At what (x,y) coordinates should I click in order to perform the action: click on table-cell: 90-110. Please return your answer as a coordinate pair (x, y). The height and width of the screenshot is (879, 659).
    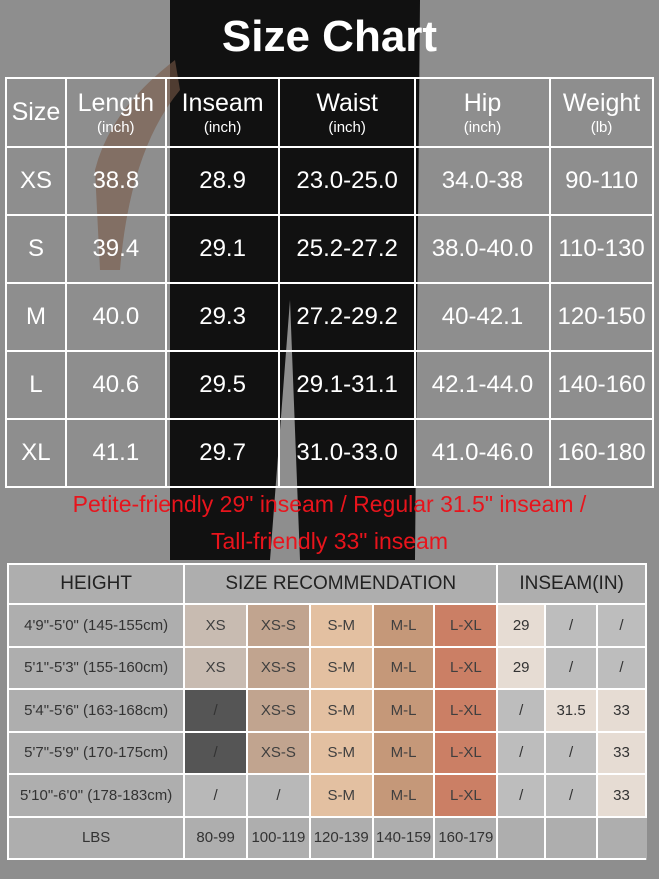
    Looking at the image, I should click on (601, 181).